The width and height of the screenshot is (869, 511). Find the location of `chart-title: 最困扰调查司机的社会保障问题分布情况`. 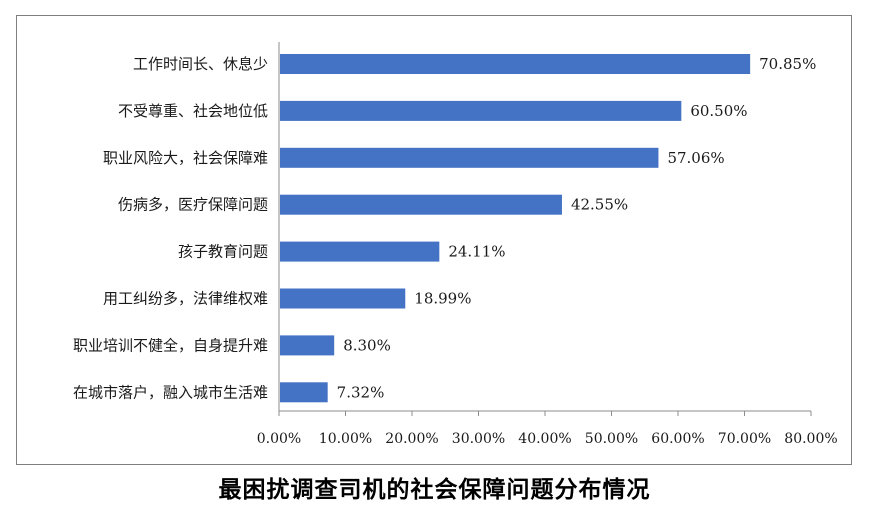

chart-title: 最困扰调查司机的社会保障问题分布情况 is located at coordinates (434, 490).